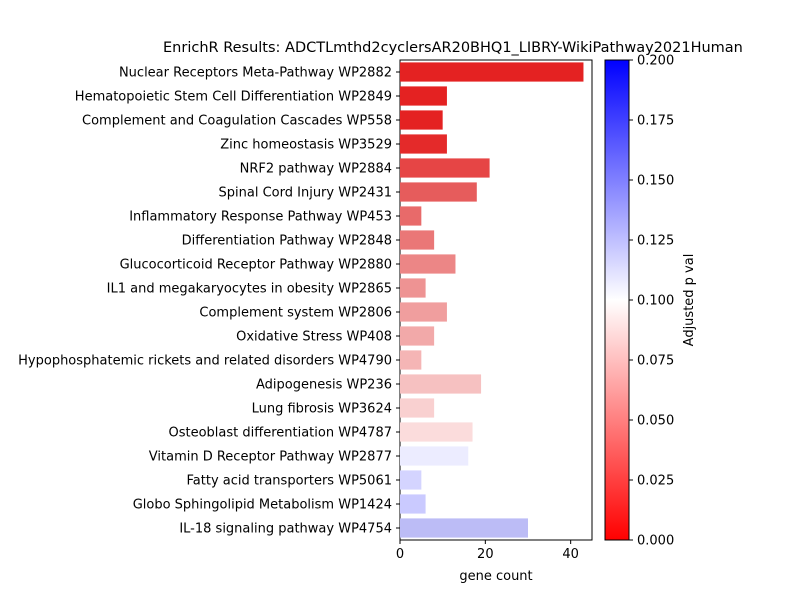 The height and width of the screenshot is (600, 800). What do you see at coordinates (289, 481) in the screenshot?
I see `y-tick-label: Fatty acid transporters WP5061` at bounding box center [289, 481].